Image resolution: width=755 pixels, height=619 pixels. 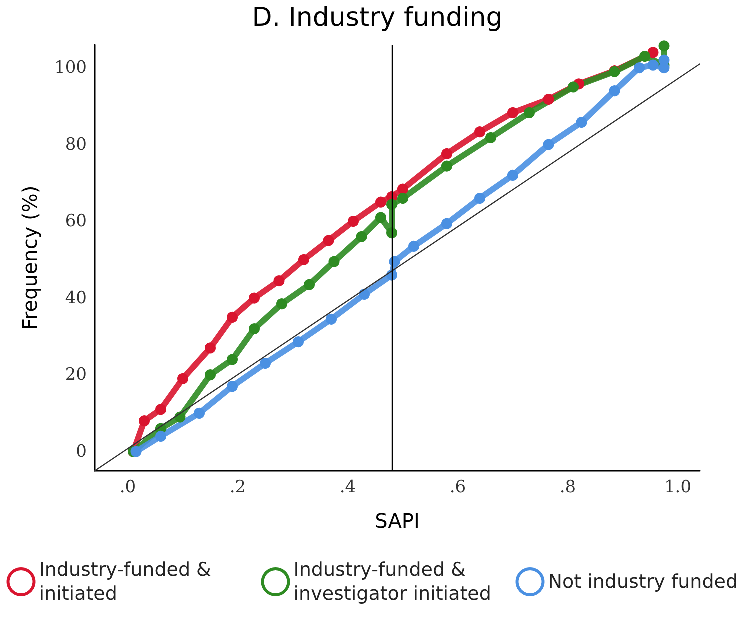 I want to click on y-tick-label: 60, so click(x=76, y=222).